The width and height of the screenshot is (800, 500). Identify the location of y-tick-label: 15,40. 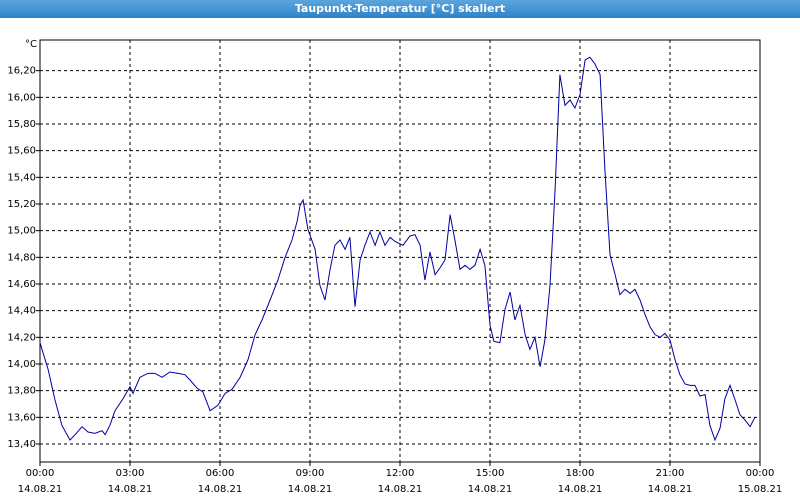
(21, 177).